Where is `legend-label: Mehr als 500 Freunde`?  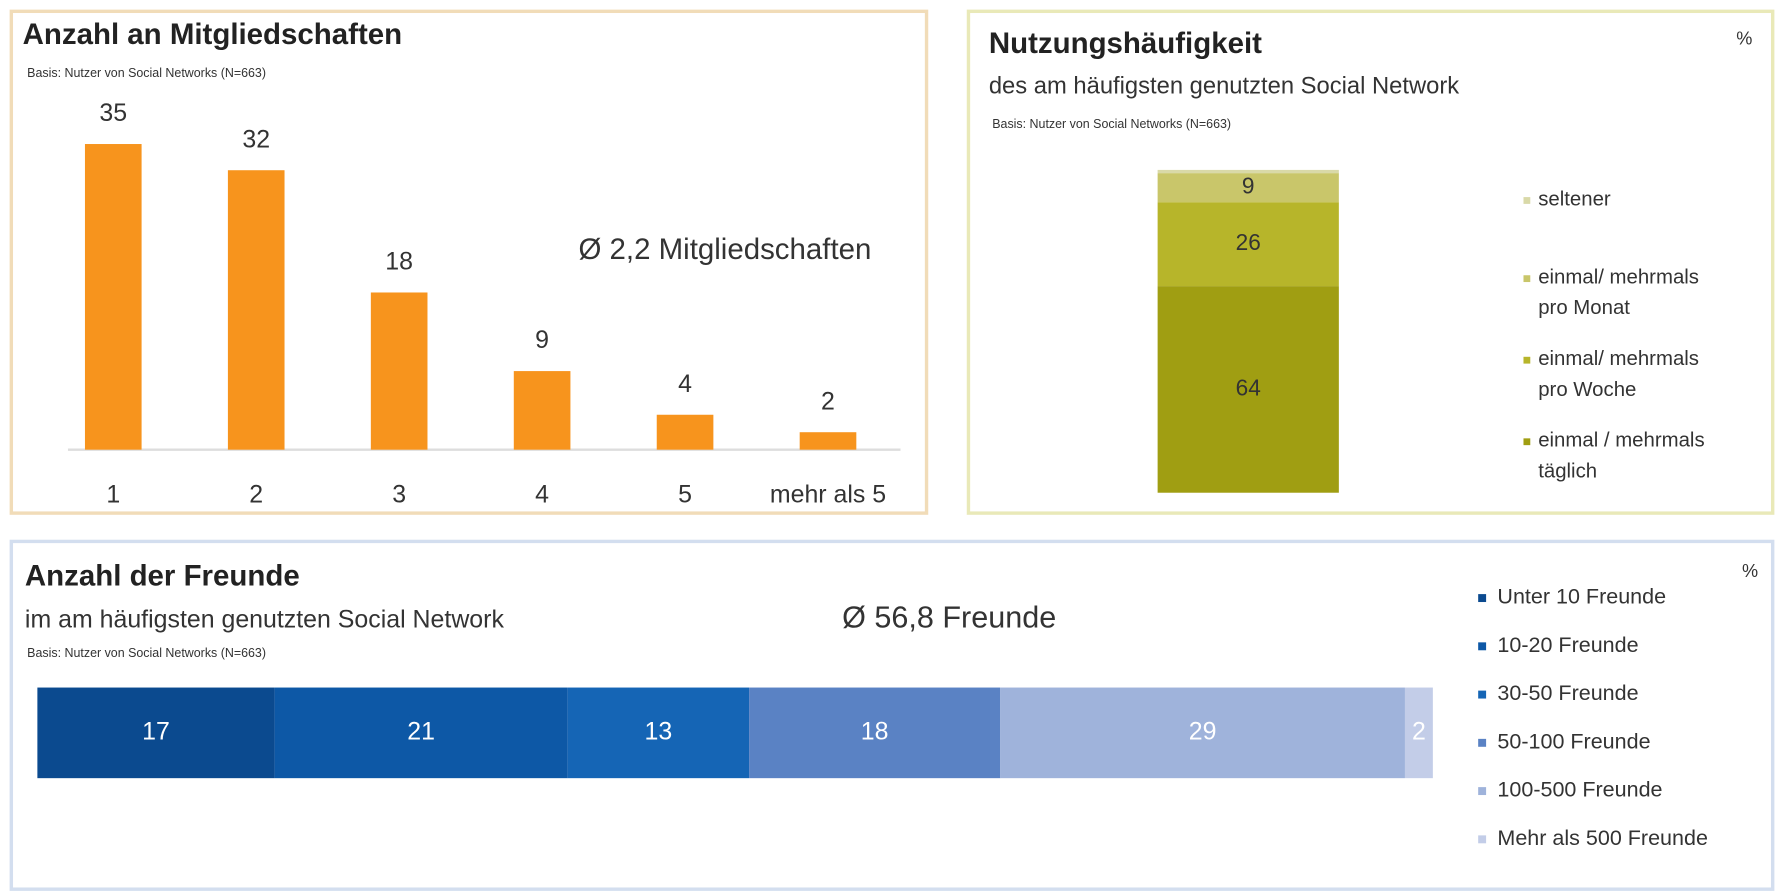 legend-label: Mehr als 500 Freunde is located at coordinates (1602, 838).